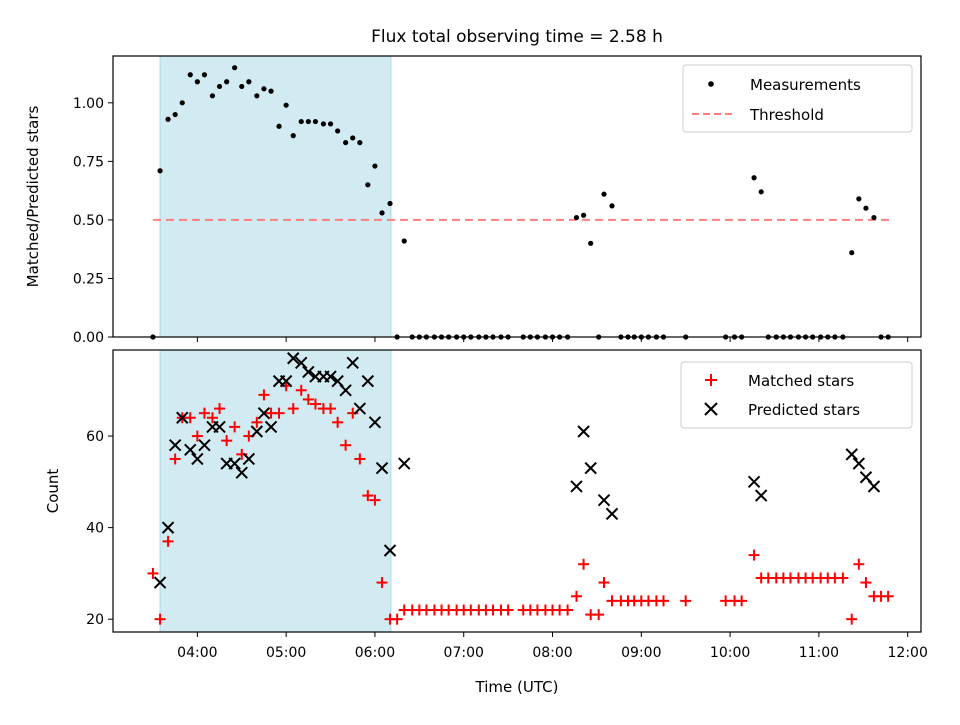  I want to click on y-tick-label: 40, so click(95, 529).